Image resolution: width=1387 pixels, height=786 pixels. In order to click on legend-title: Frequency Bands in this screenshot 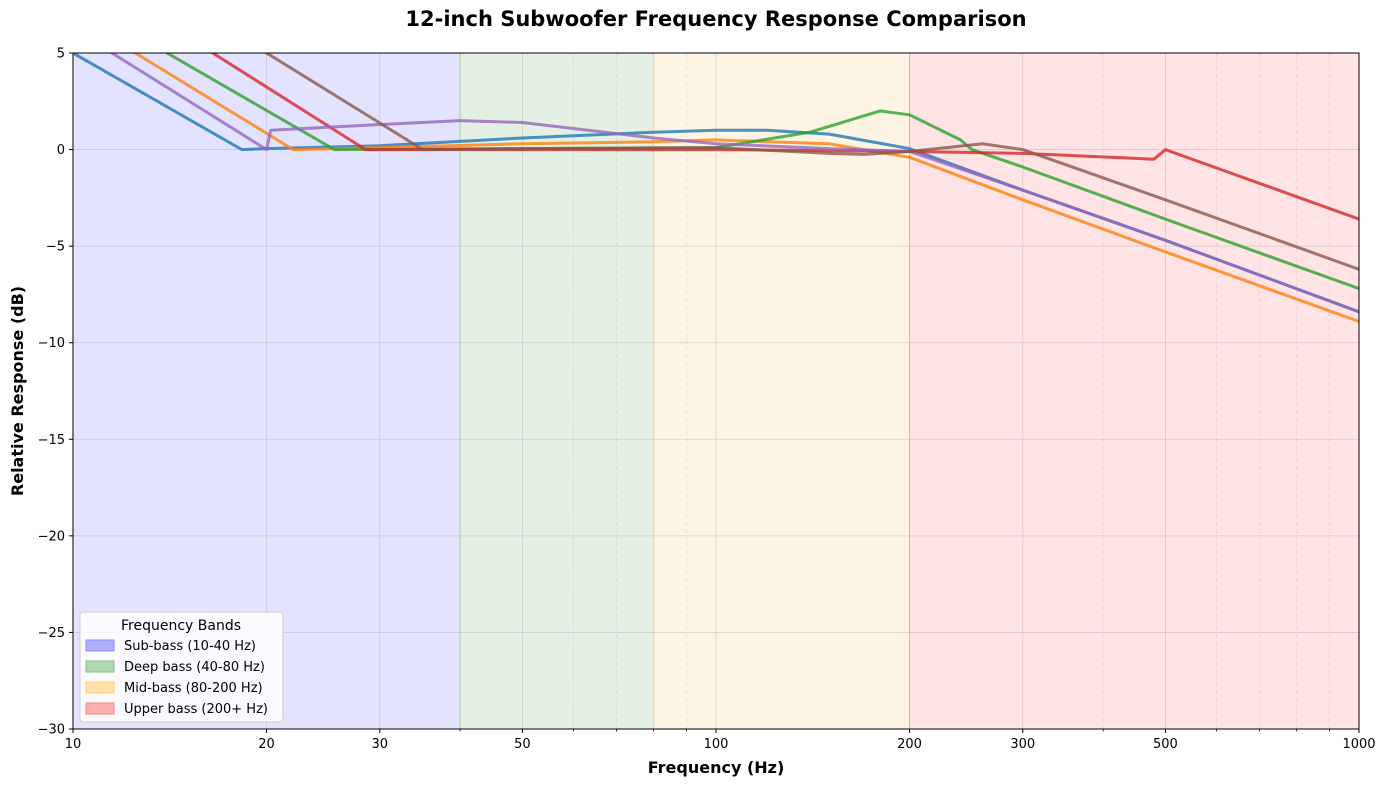, I will do `click(181, 626)`.